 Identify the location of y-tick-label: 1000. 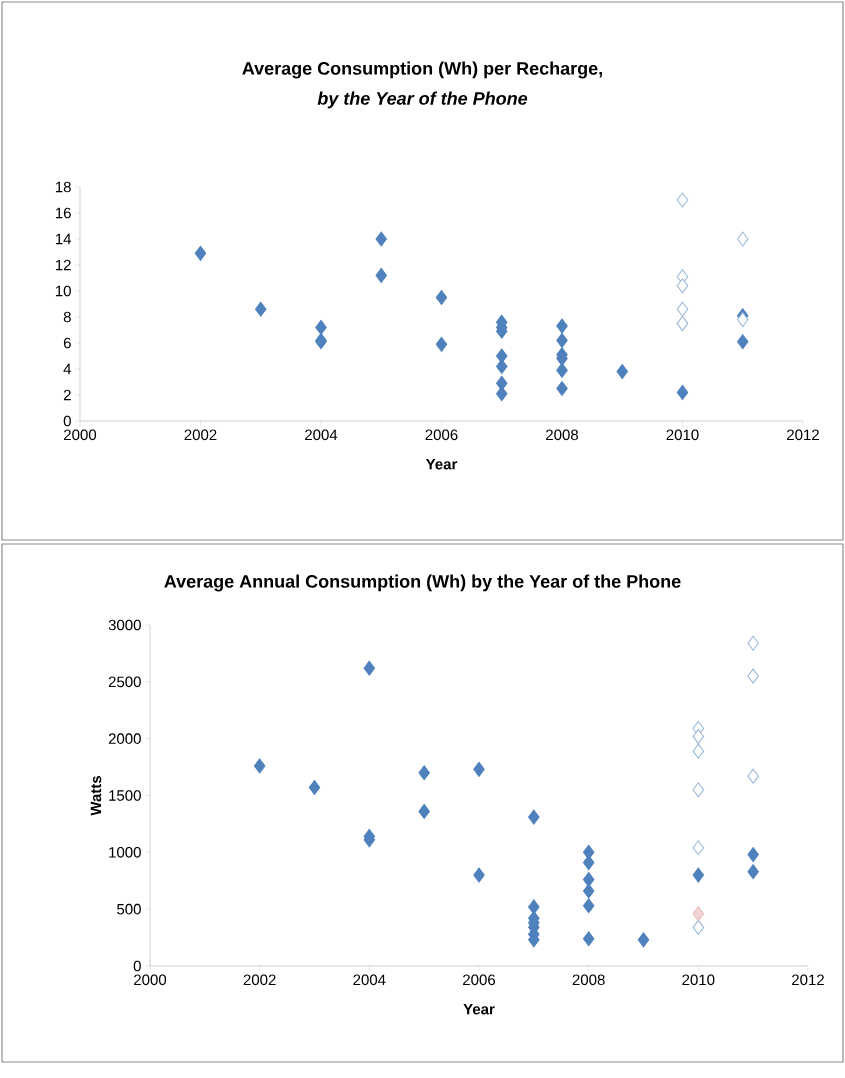
(125, 852).